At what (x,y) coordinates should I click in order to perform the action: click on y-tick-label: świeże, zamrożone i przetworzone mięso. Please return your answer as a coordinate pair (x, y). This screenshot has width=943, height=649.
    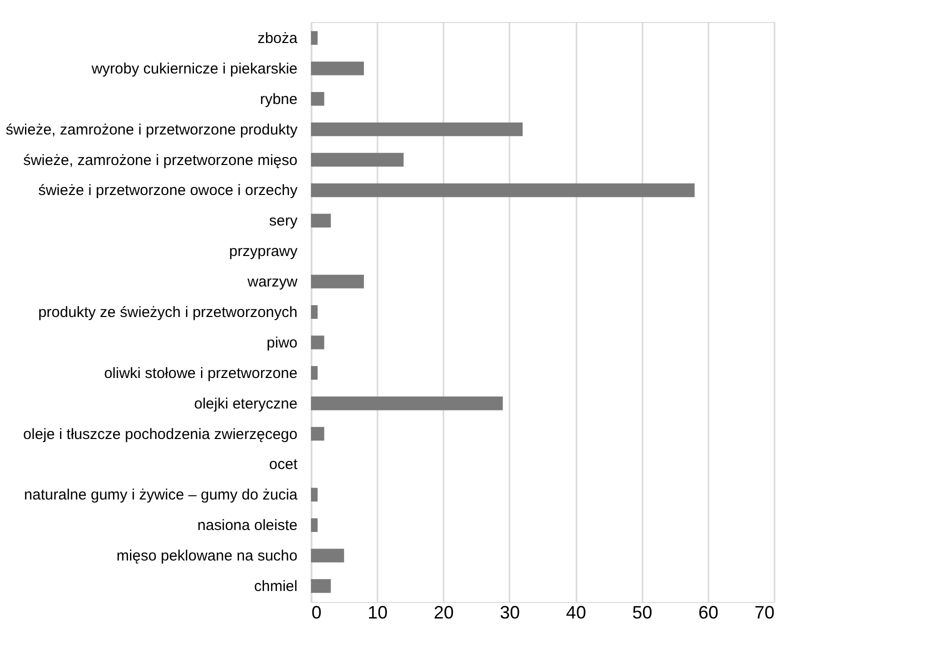
    Looking at the image, I should click on (160, 160).